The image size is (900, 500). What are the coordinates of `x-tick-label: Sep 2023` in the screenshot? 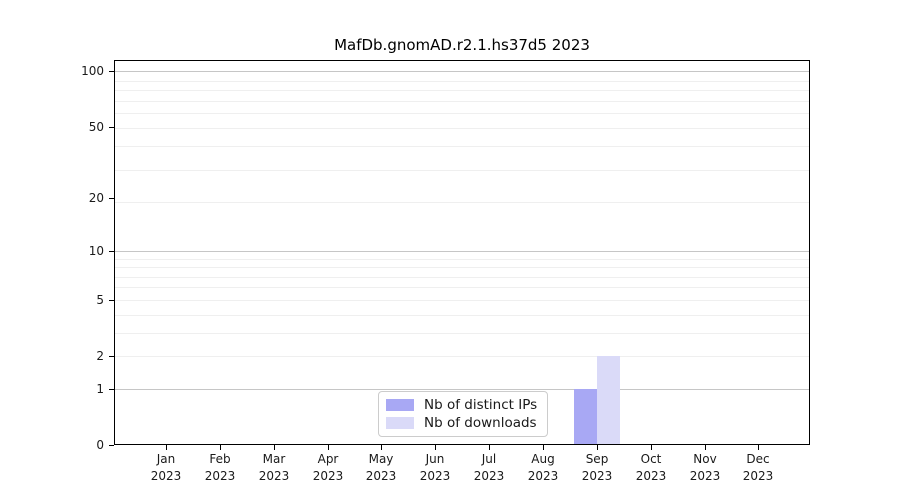 It's located at (597, 468).